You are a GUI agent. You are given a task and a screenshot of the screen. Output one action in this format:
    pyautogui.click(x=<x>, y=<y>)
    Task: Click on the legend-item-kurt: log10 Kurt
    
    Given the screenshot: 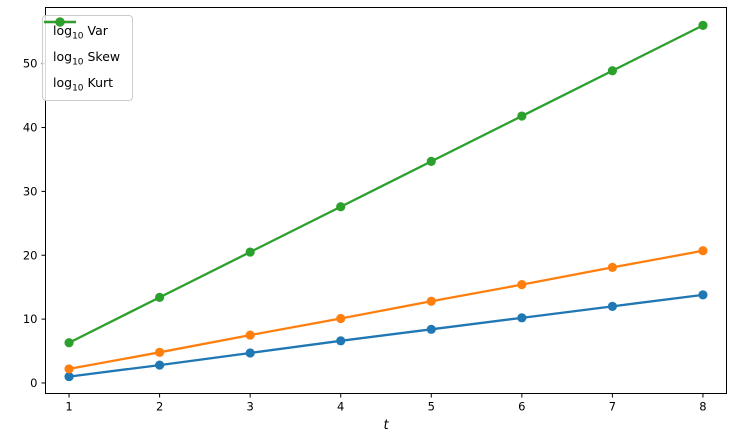 What is the action you would take?
    pyautogui.click(x=82, y=55)
    